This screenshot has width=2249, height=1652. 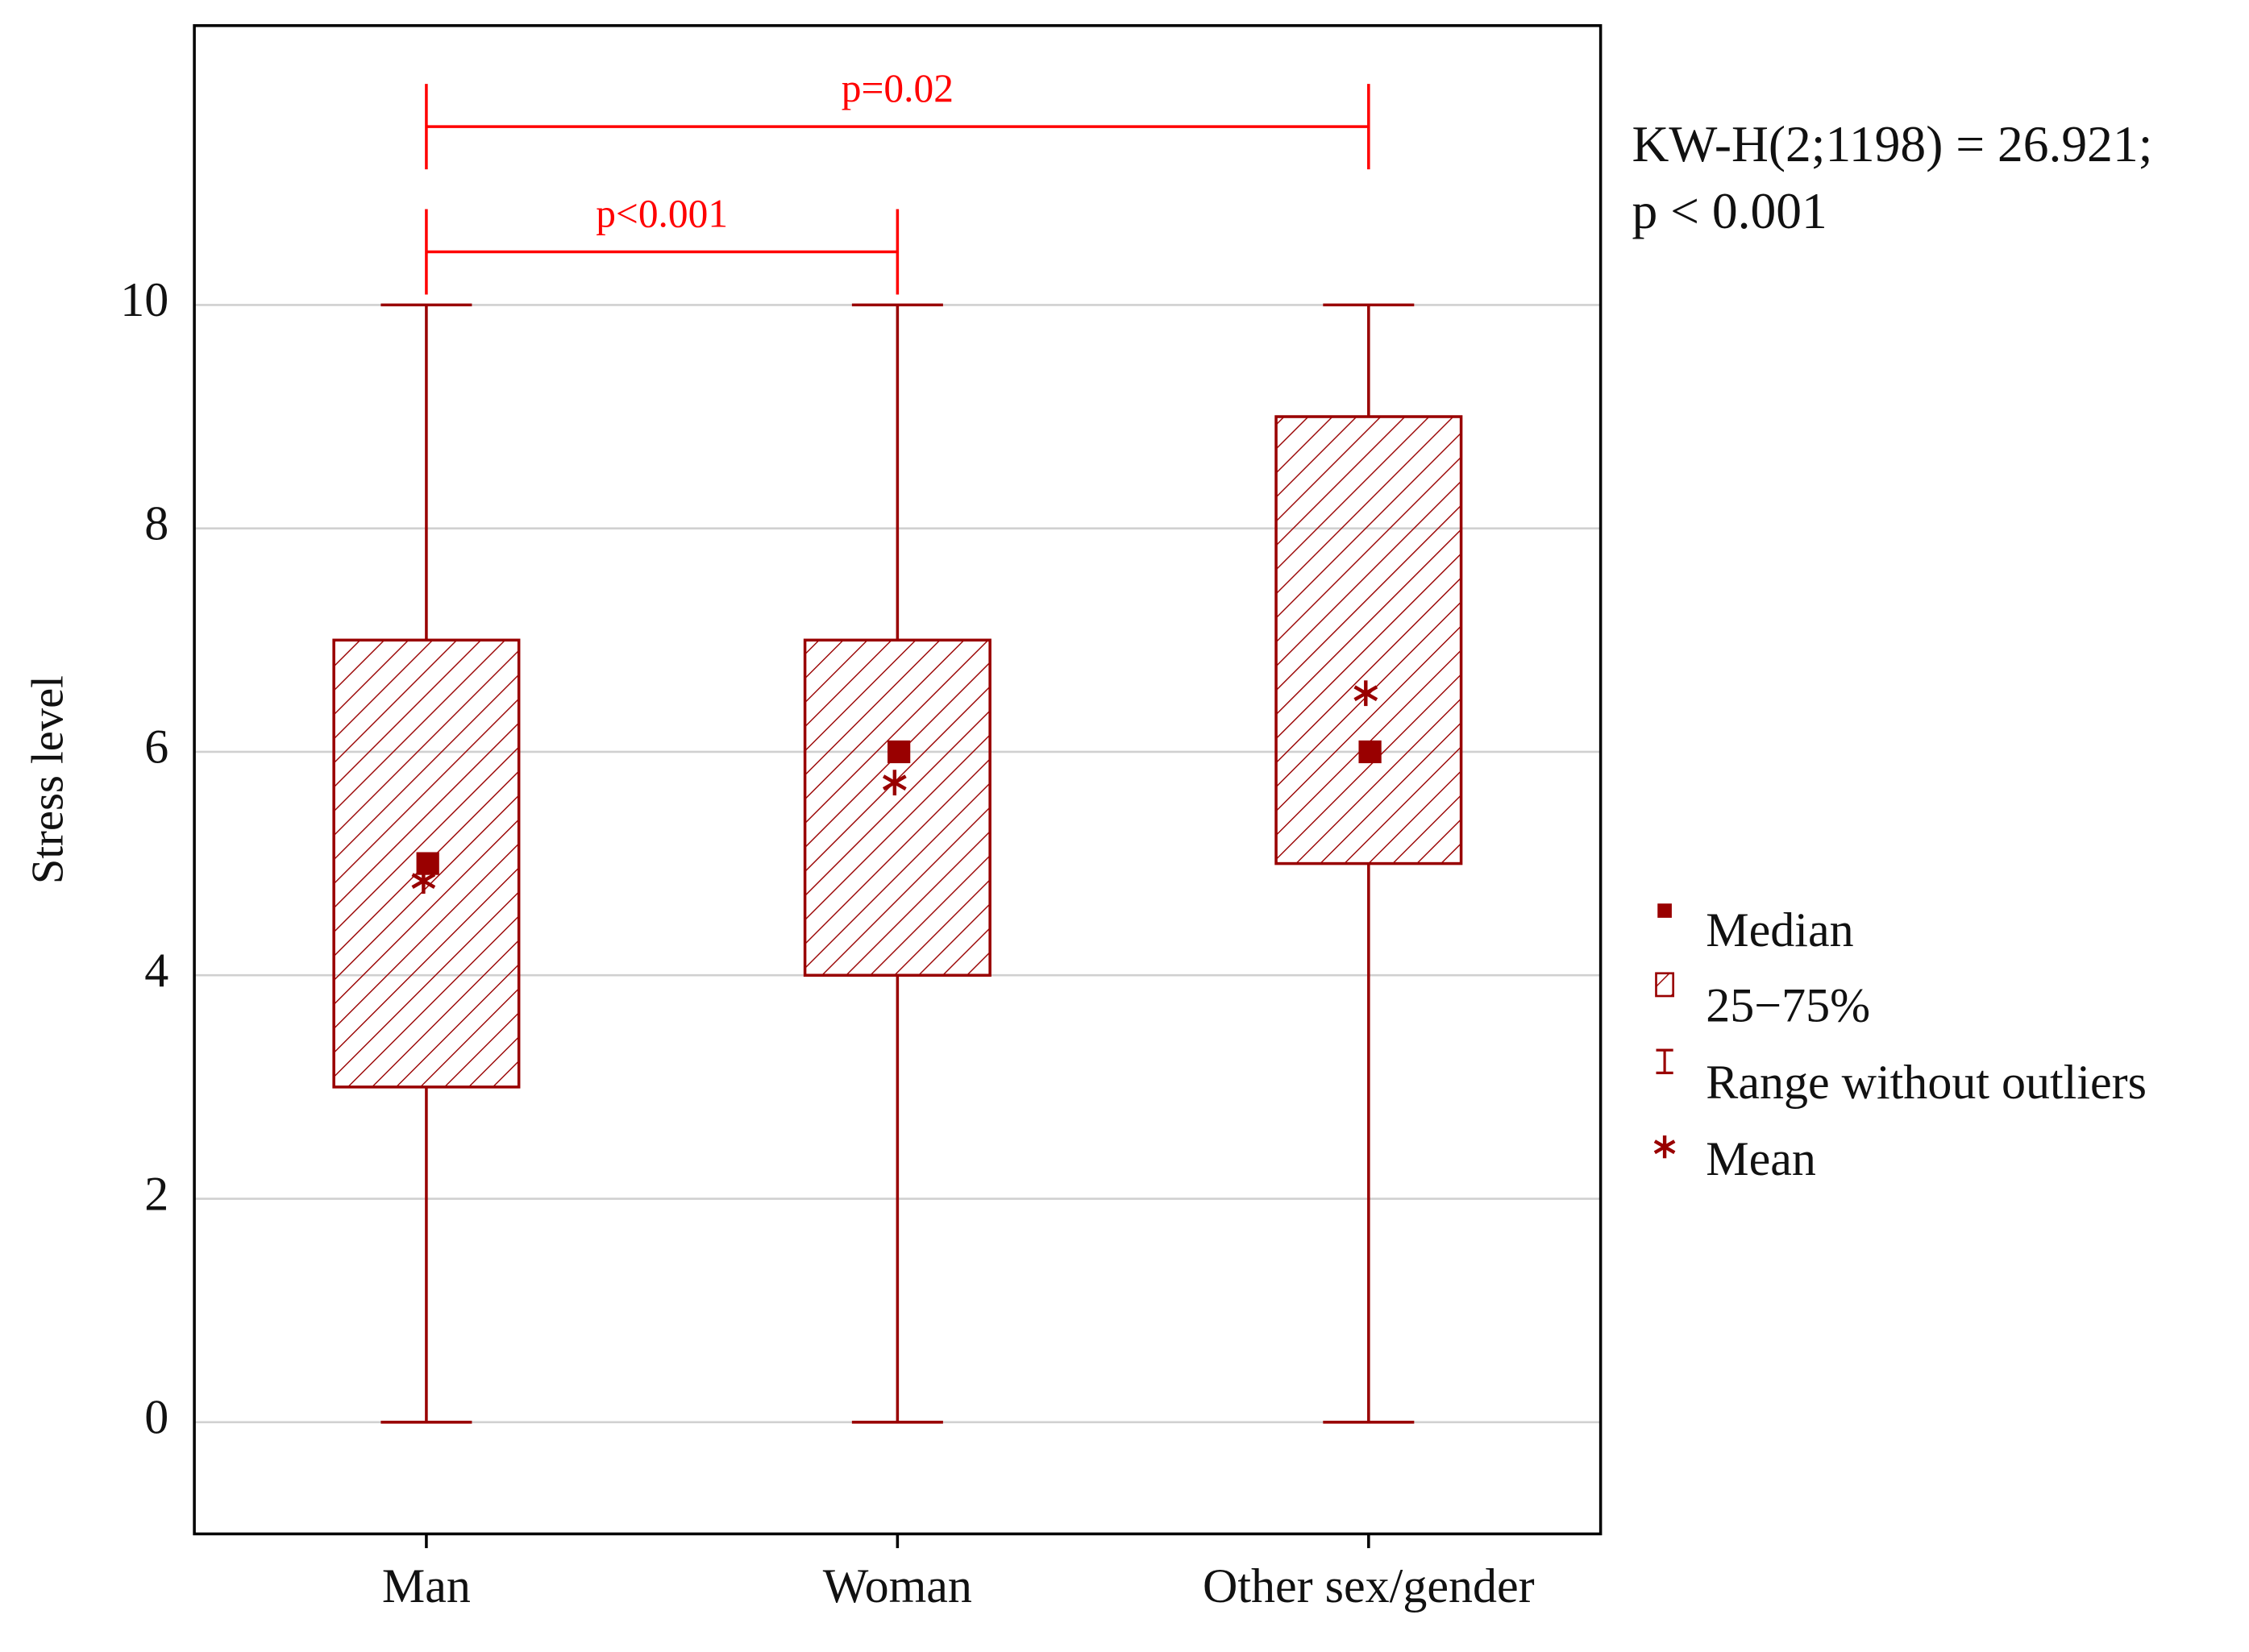 I want to click on legend-range-icon, so click(x=1664, y=1061).